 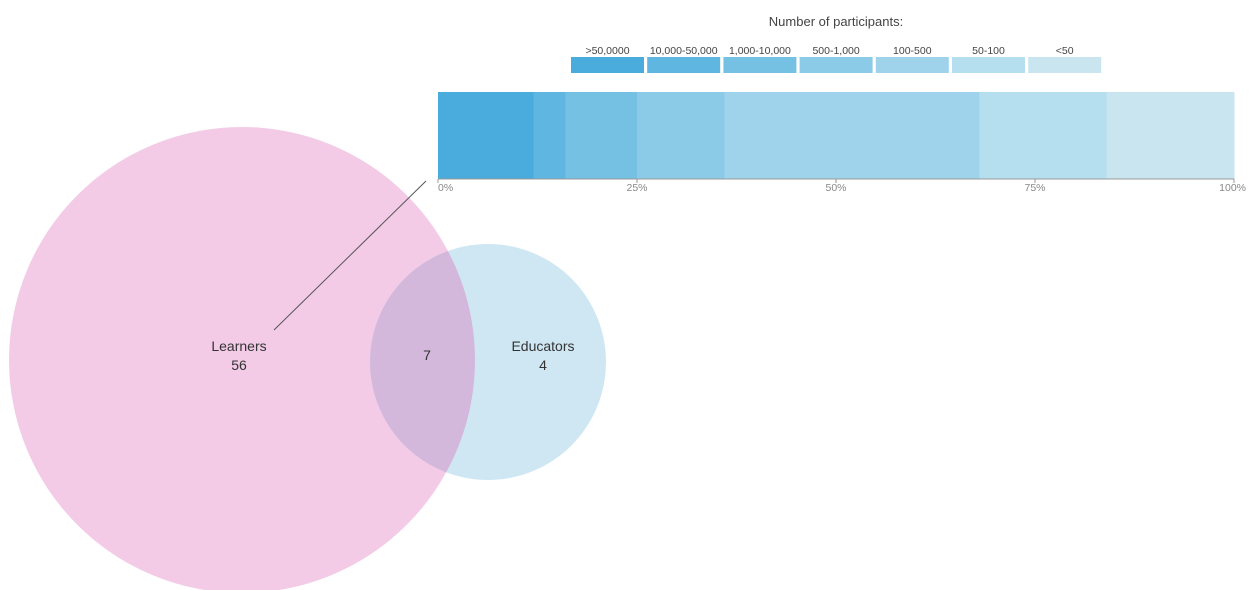 What do you see at coordinates (1232, 188) in the screenshot?
I see `x-tick-label: 100%` at bounding box center [1232, 188].